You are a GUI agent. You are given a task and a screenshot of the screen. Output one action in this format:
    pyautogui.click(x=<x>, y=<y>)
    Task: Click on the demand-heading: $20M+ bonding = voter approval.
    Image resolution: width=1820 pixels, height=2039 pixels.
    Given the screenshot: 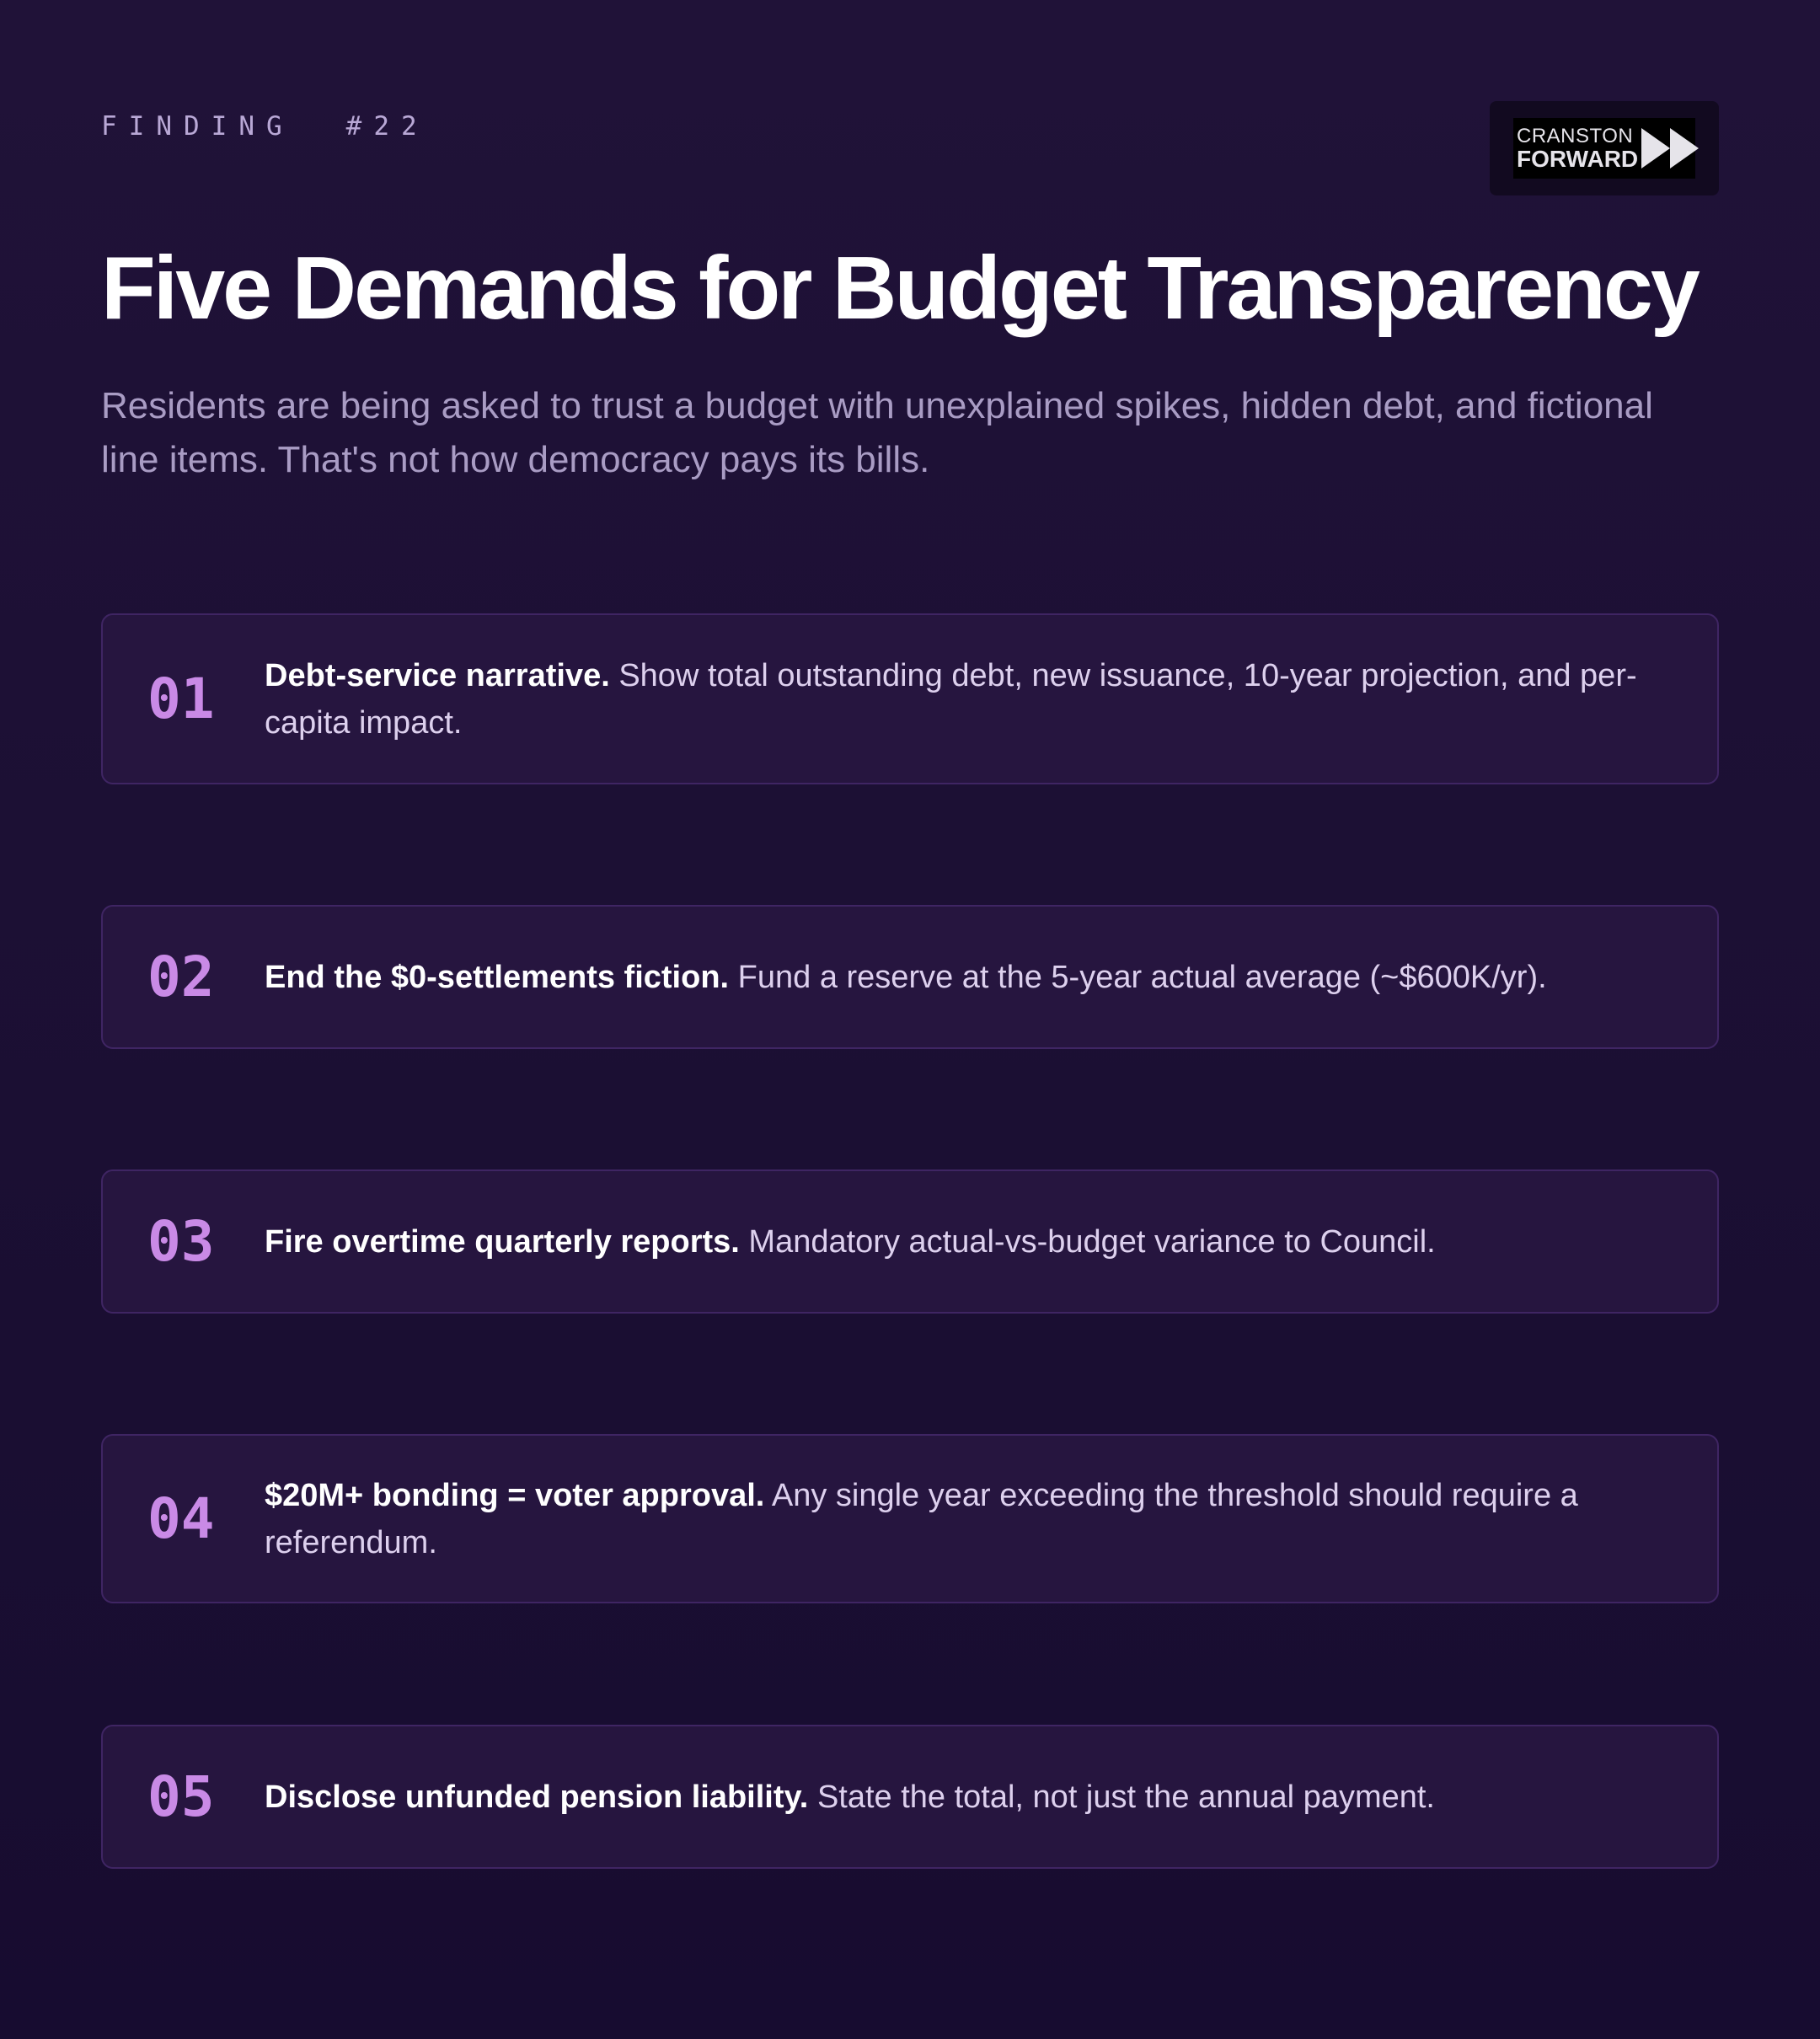 What is the action you would take?
    pyautogui.click(x=515, y=1495)
    